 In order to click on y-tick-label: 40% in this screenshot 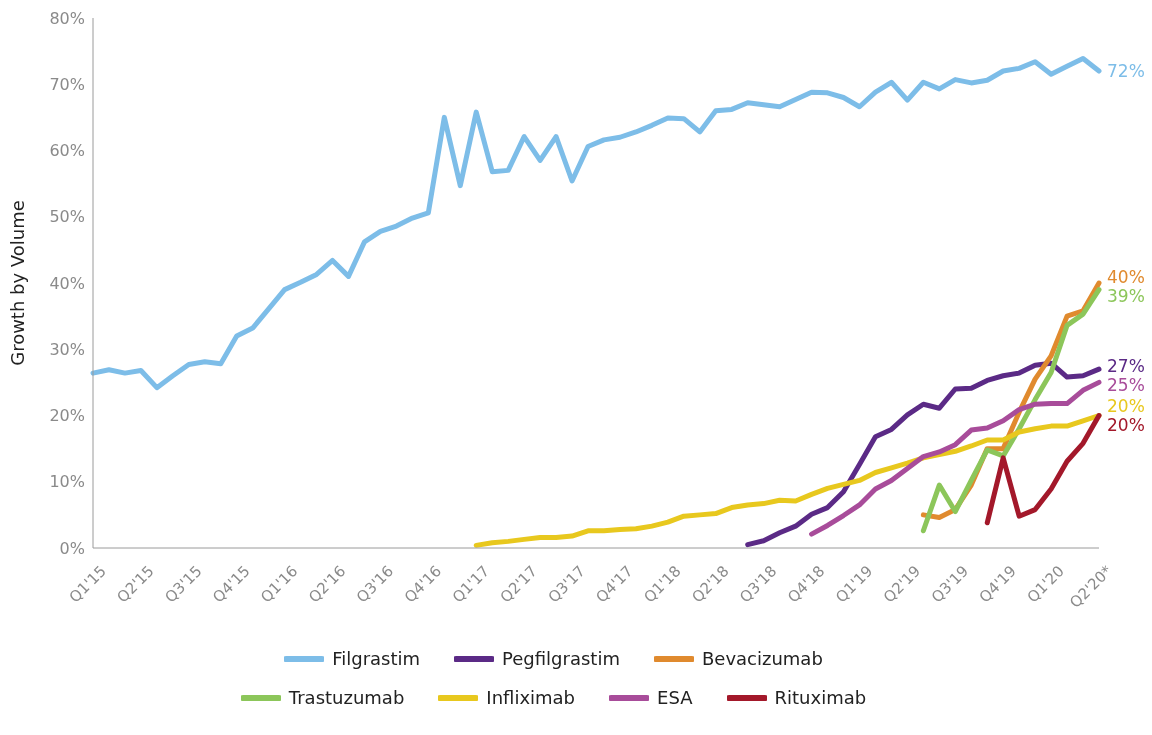, I will do `click(67, 283)`.